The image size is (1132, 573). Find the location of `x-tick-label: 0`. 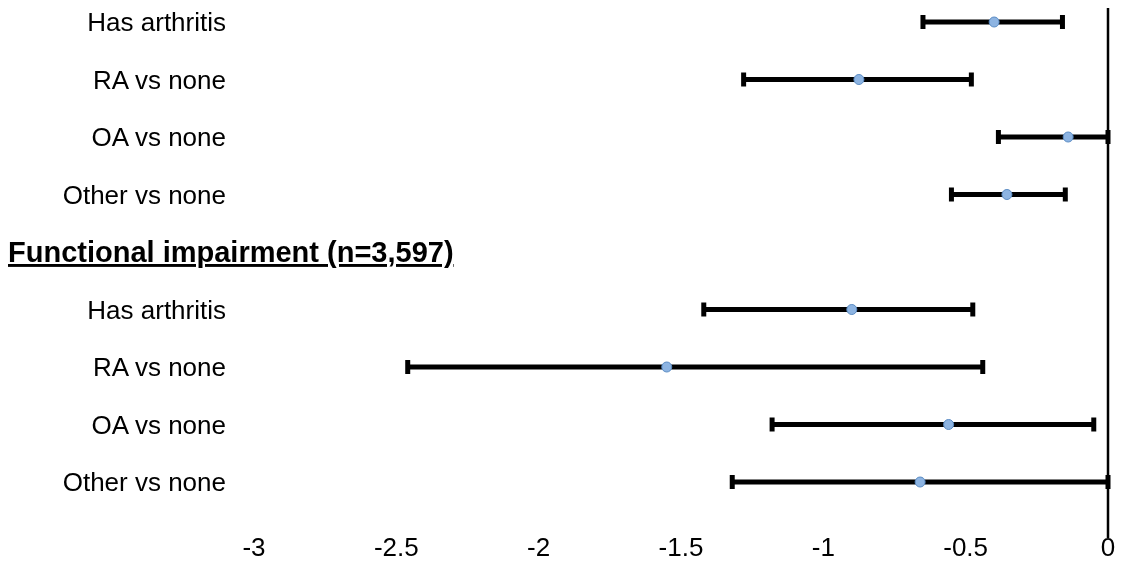

x-tick-label: 0 is located at coordinates (1108, 547).